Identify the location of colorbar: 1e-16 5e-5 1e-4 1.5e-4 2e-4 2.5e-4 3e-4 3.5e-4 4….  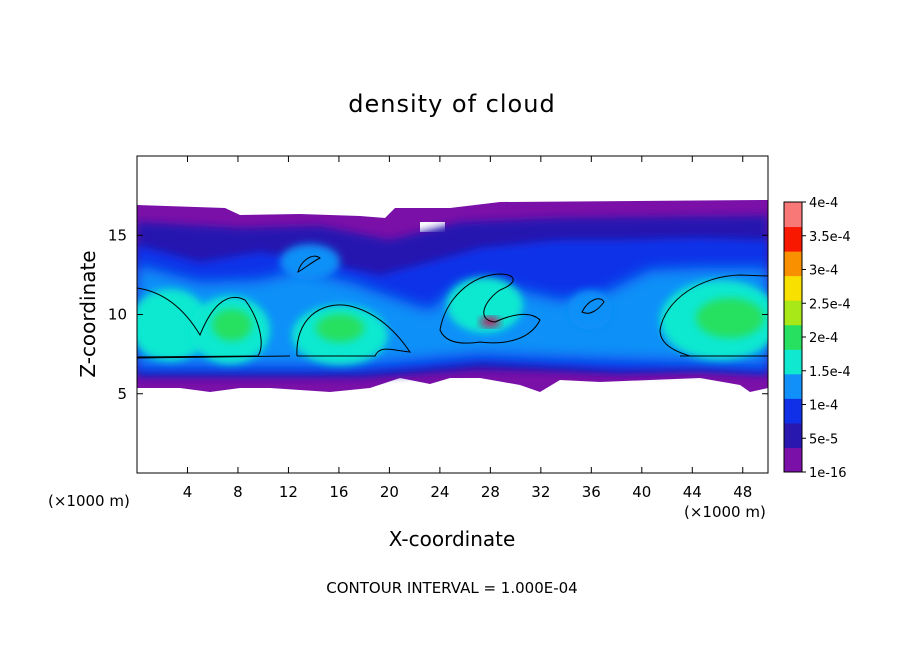
(817, 338).